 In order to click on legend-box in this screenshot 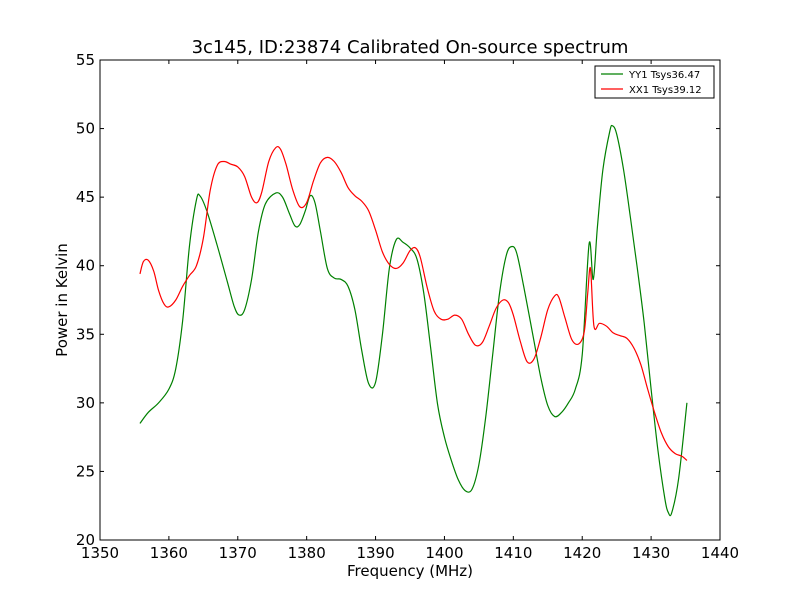, I will do `click(654, 82)`.